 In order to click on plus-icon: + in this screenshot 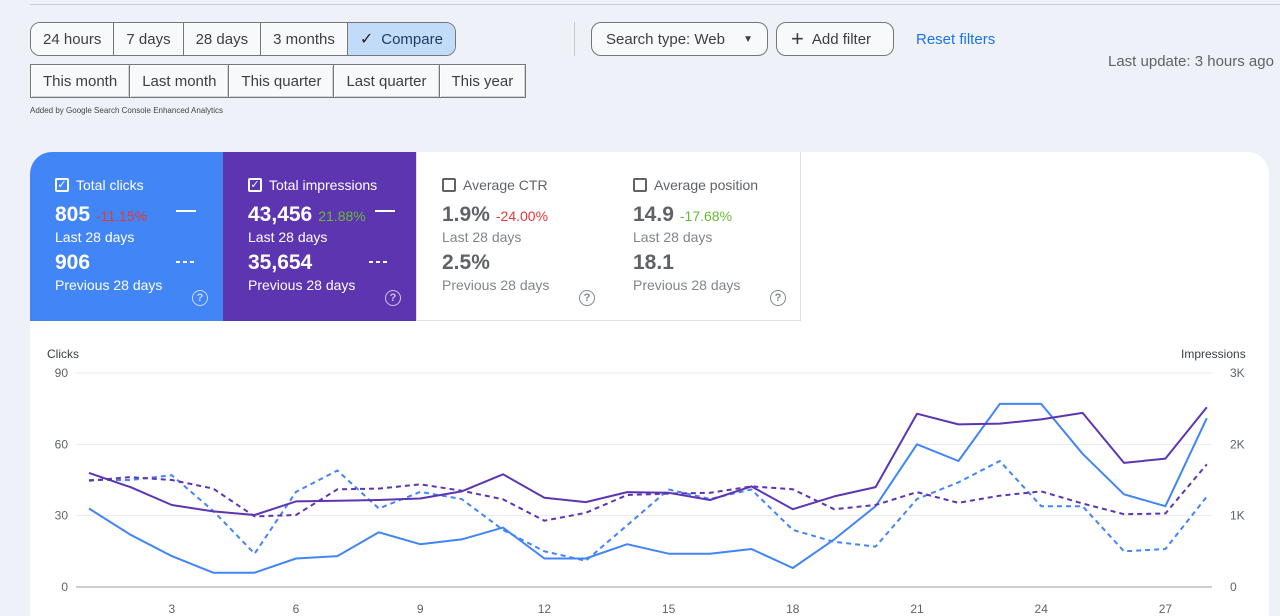, I will do `click(797, 38)`.